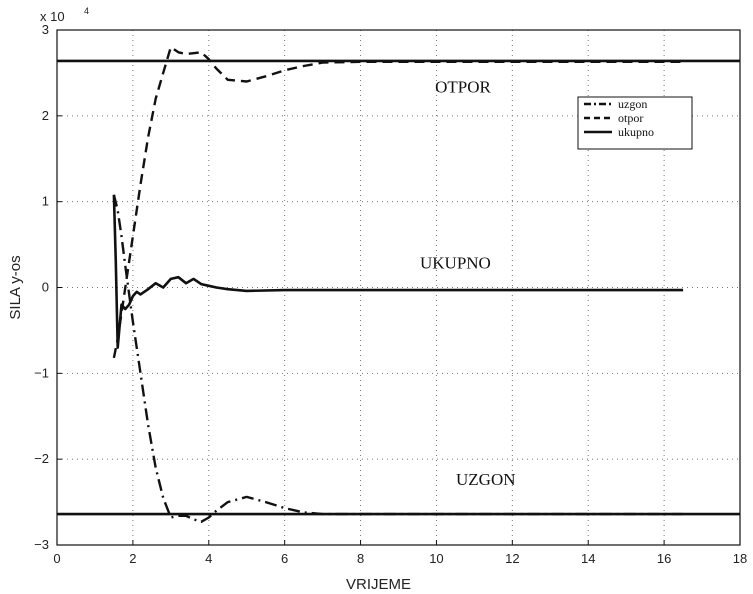 Image resolution: width=753 pixels, height=594 pixels. What do you see at coordinates (636, 132) in the screenshot?
I see `legend-label-ukupno: ukupno` at bounding box center [636, 132].